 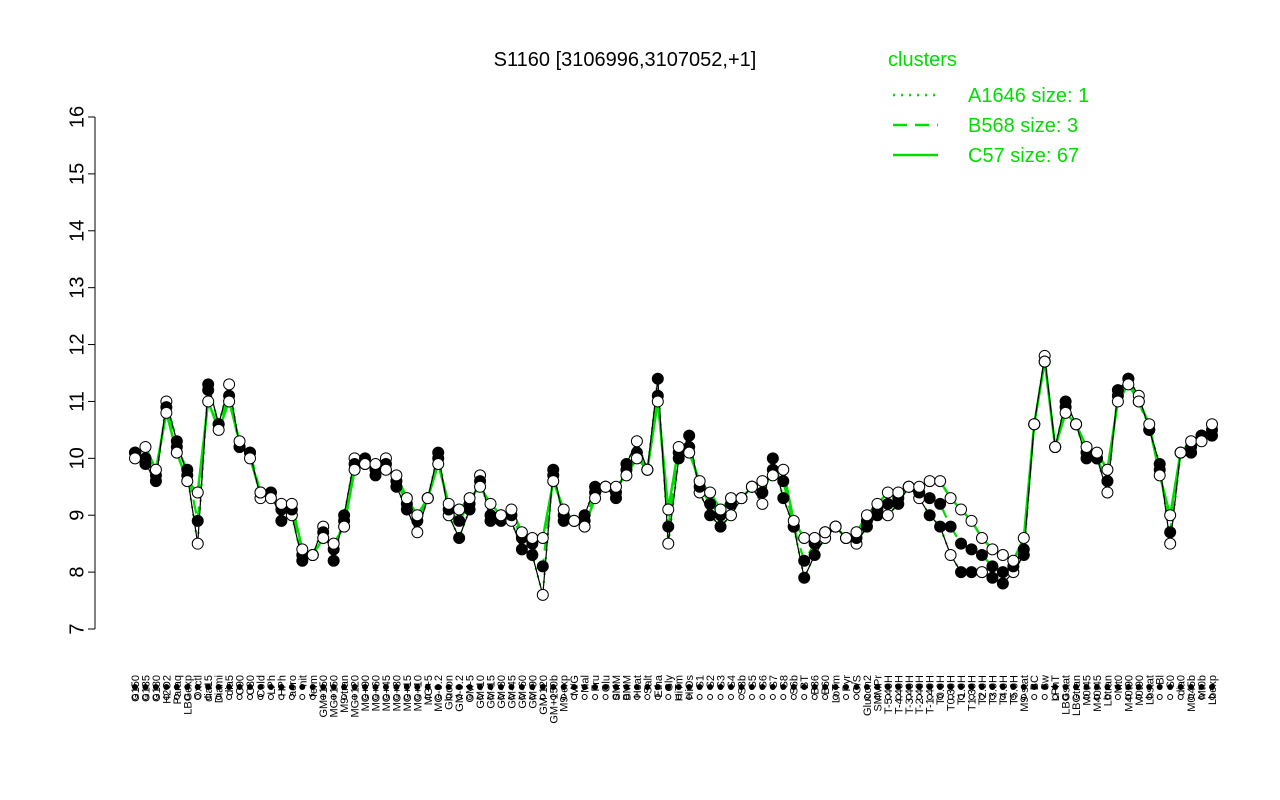 I want to click on x-tick-label: T1.0H, so click(x=962, y=690).